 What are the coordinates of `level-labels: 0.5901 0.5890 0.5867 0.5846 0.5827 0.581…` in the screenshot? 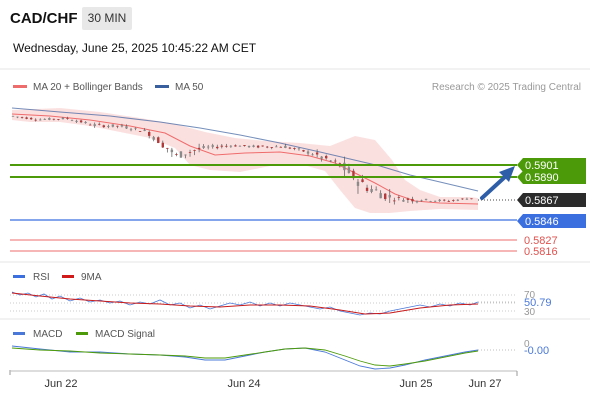 It's located at (551, 208).